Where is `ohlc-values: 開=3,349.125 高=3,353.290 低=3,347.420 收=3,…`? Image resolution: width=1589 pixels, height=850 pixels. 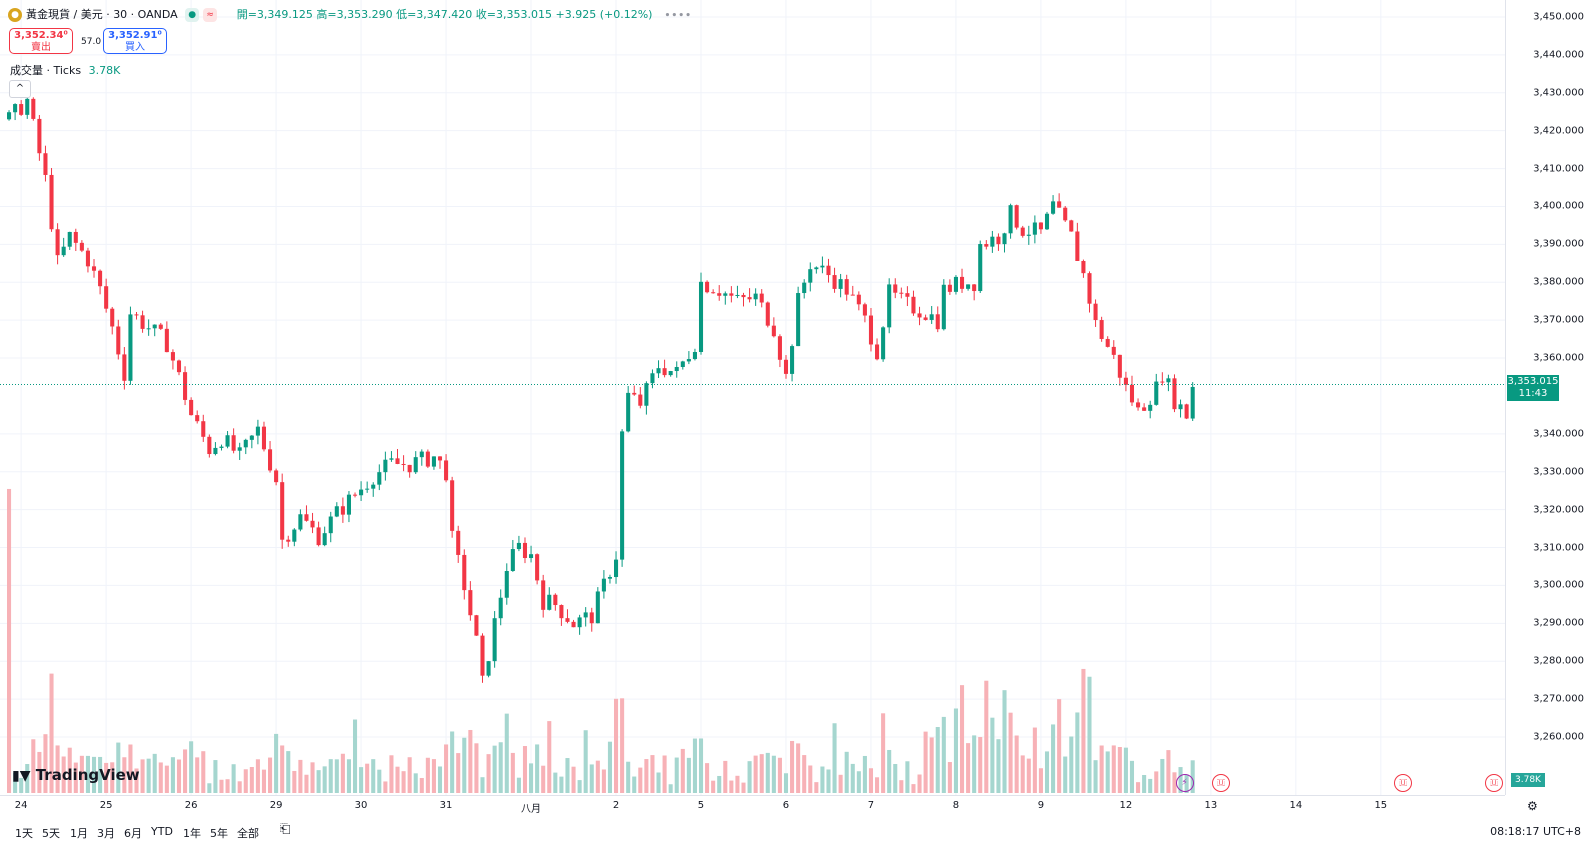 ohlc-values: 開=3,349.125 高=3,353.290 低=3,347.420 收=3,… is located at coordinates (444, 14).